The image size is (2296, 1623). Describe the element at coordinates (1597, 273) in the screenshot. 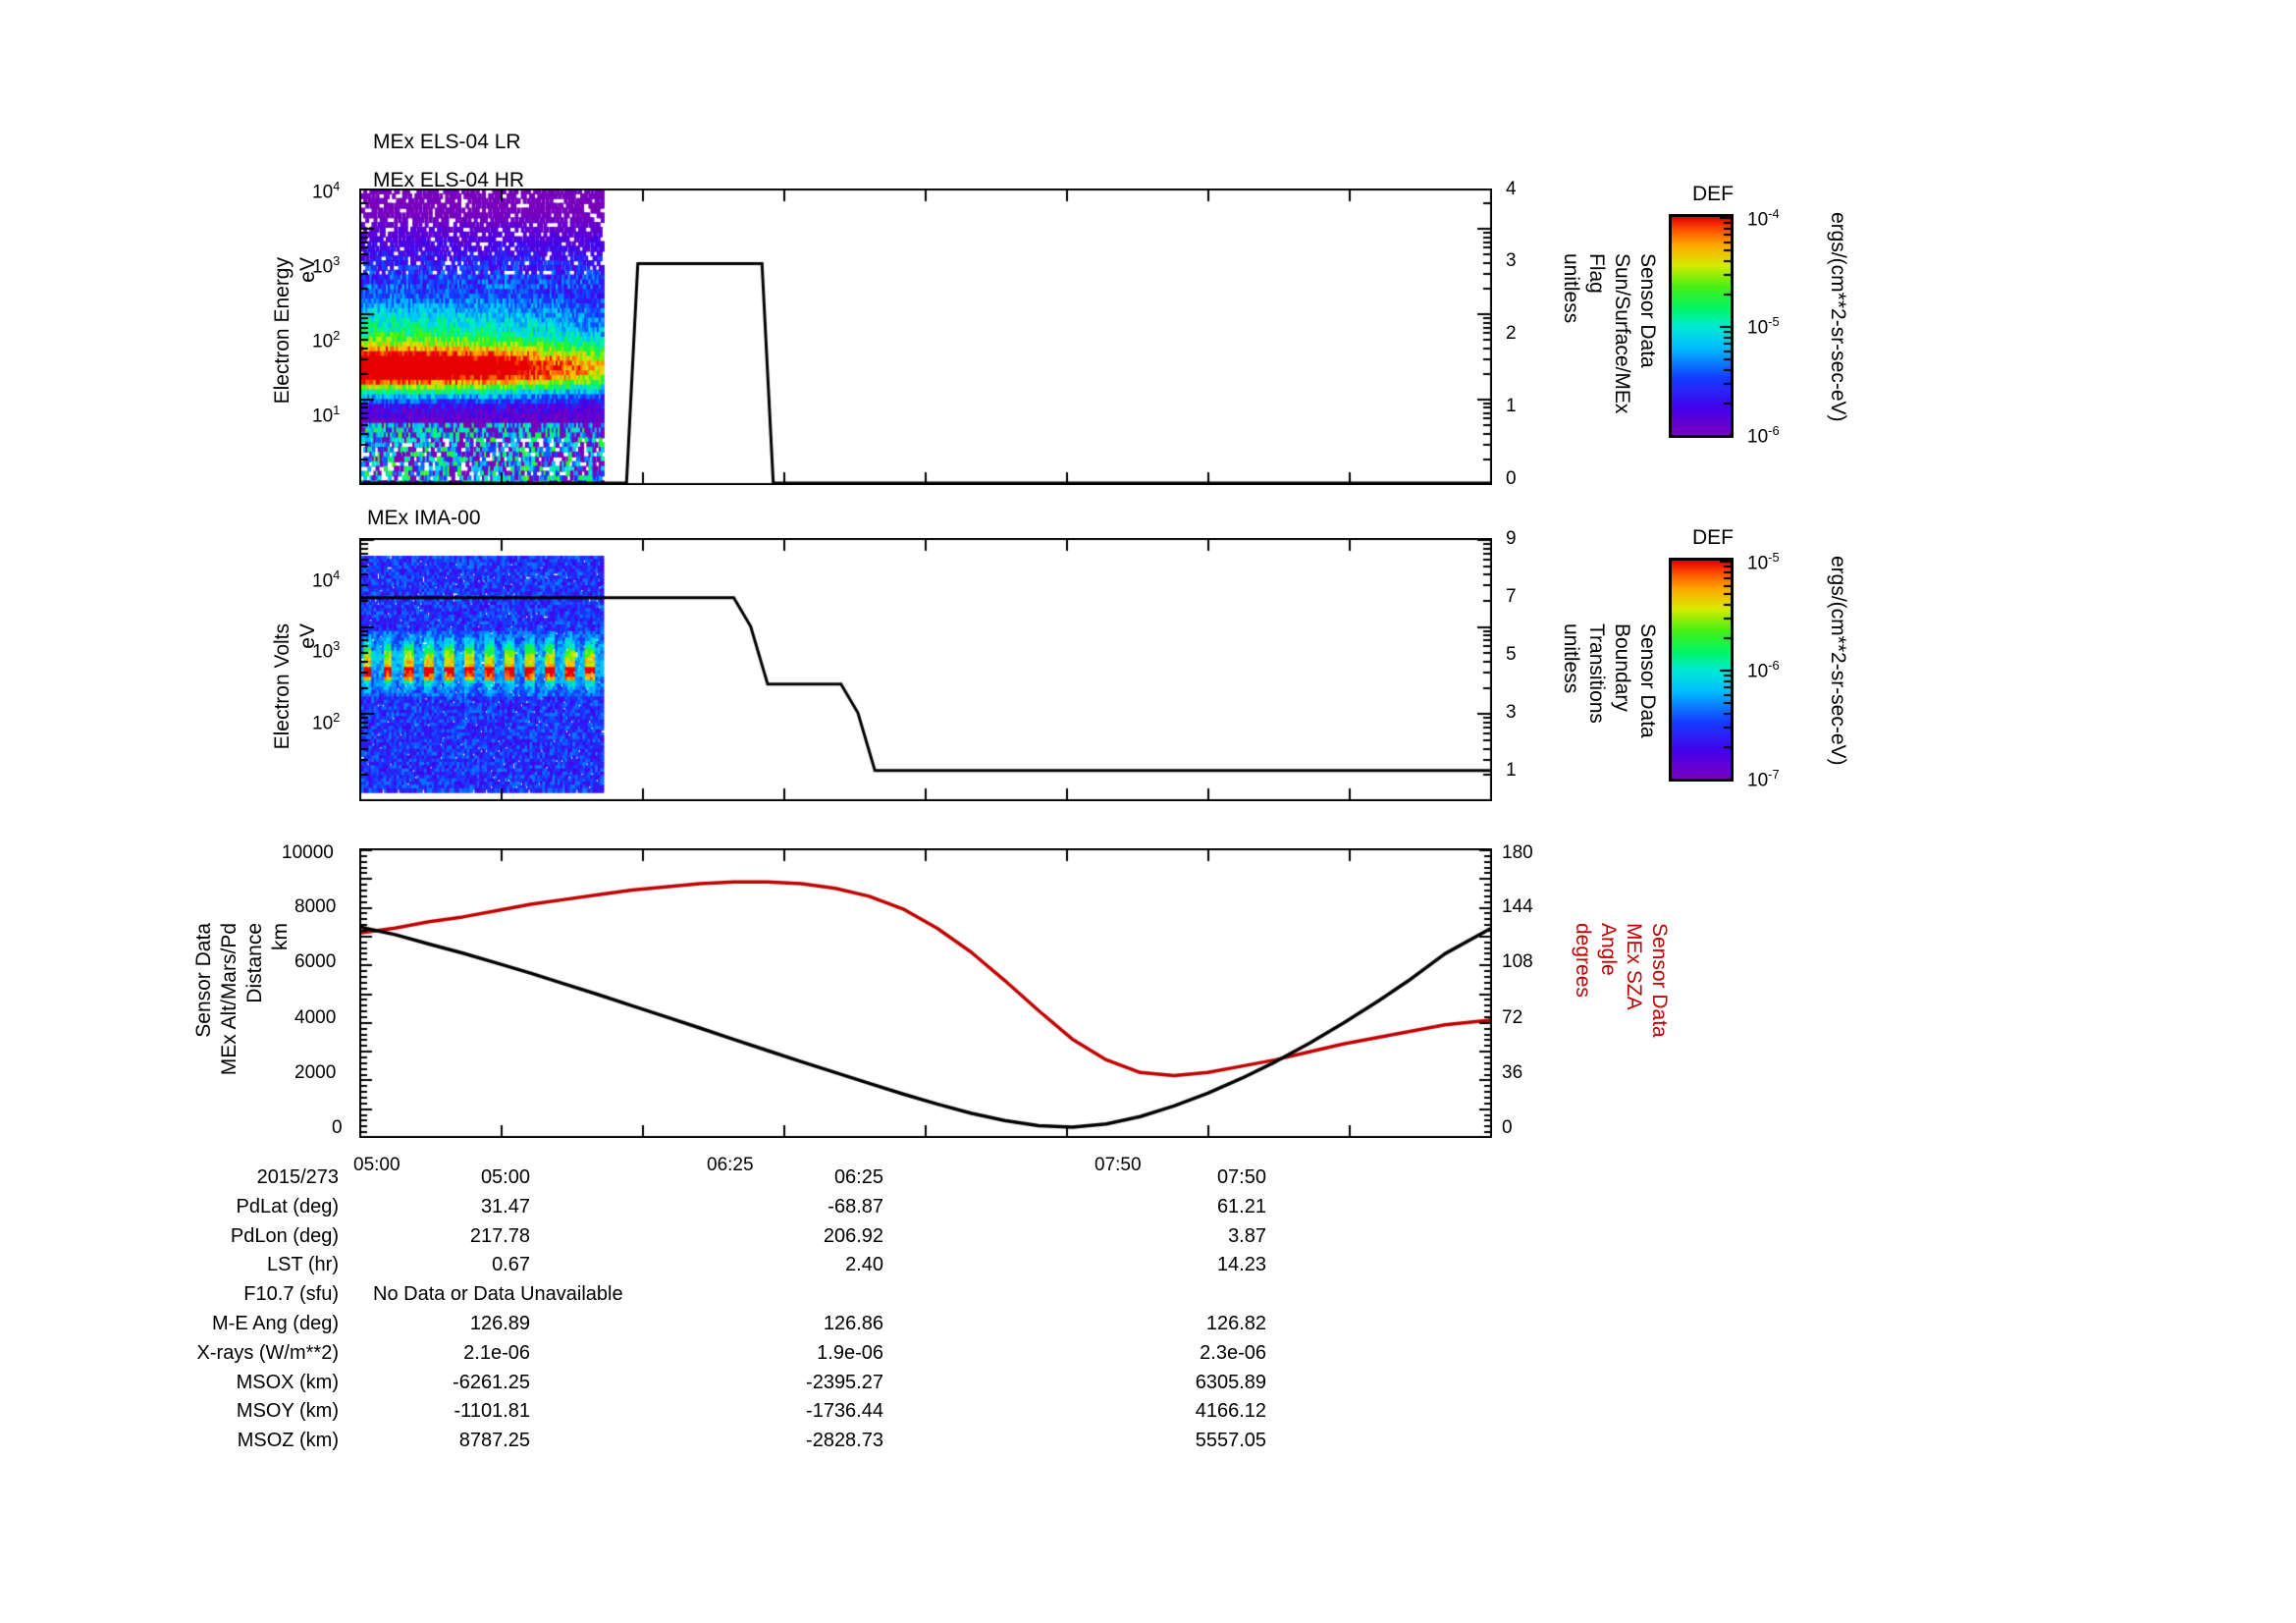

I see `panel-1-right-axis-label-line-2: Flag` at that location.